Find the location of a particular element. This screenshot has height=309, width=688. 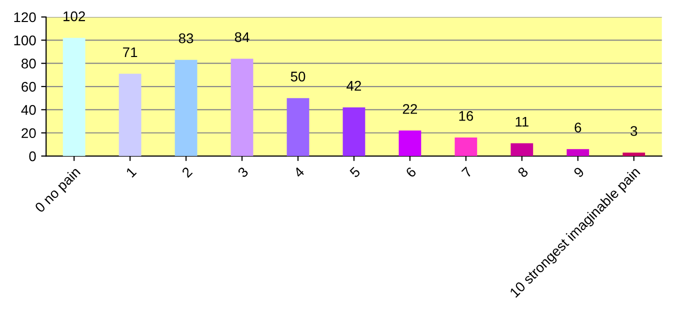

y-tick-label: 60 is located at coordinates (29, 87).